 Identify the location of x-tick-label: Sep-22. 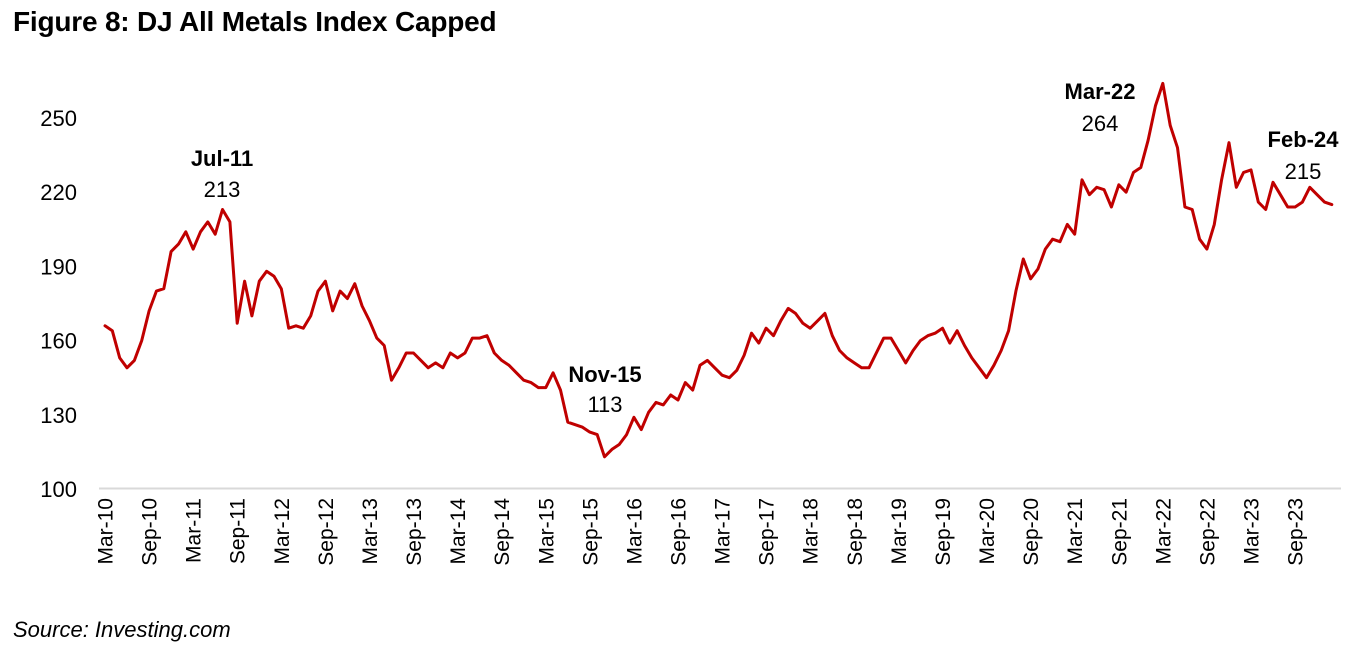
(1207, 532).